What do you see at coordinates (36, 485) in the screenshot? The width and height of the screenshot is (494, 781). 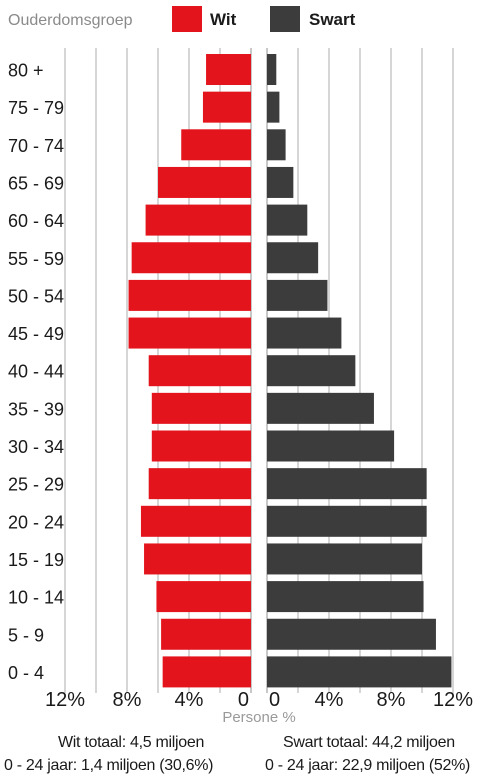 I see `age-label-11: 25 - 29` at bounding box center [36, 485].